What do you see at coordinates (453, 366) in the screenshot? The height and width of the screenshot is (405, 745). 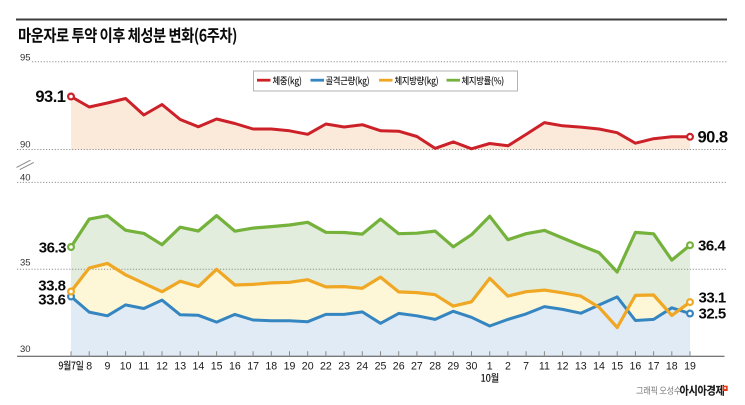 I see `svg-text: 29` at bounding box center [453, 366].